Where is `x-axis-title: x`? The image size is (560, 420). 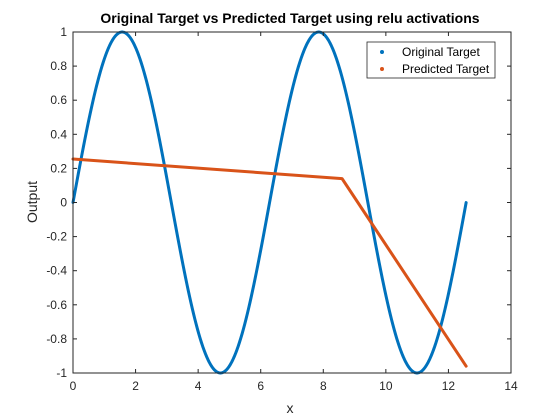 x-axis-title: x is located at coordinates (290, 408).